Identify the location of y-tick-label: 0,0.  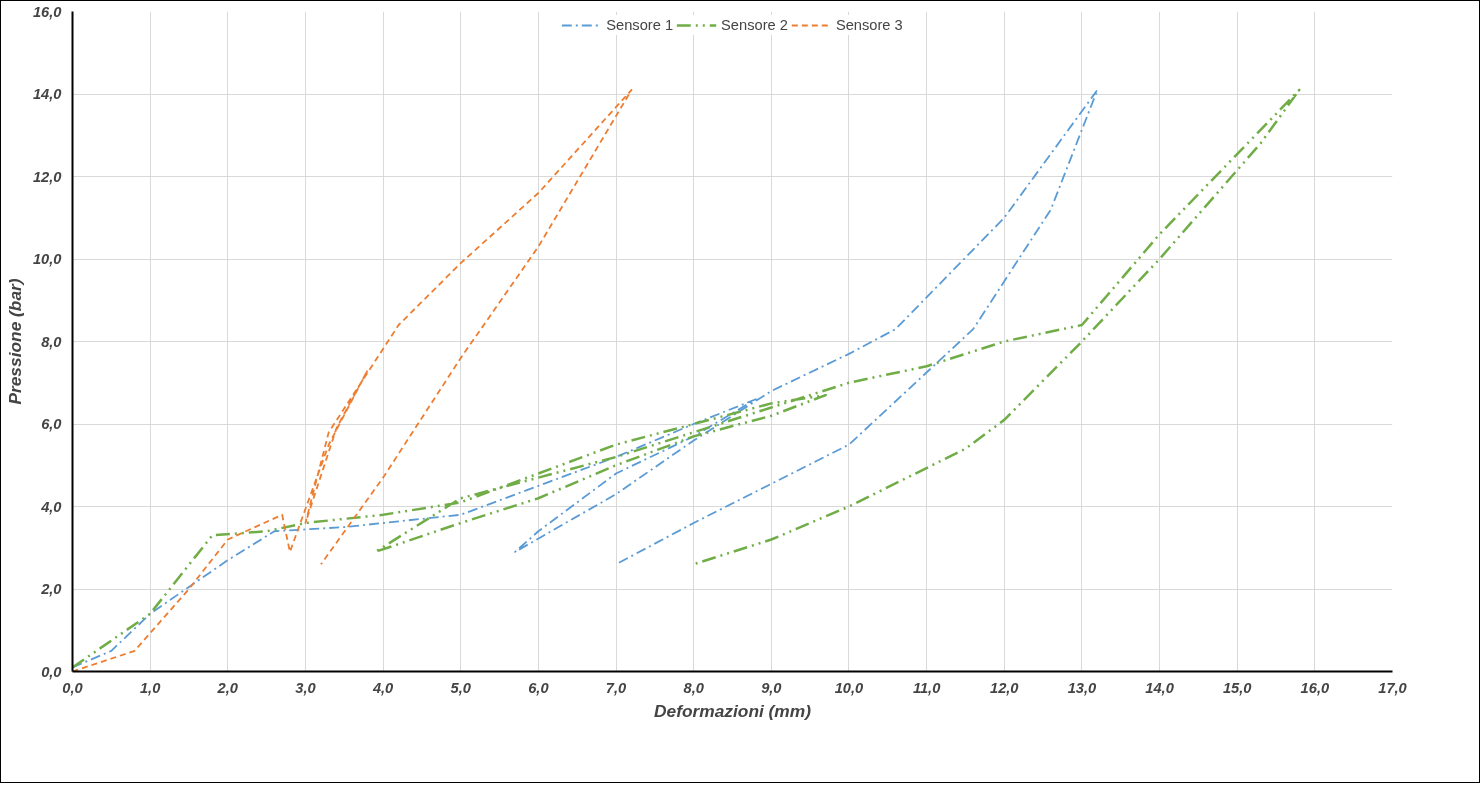
(52, 671).